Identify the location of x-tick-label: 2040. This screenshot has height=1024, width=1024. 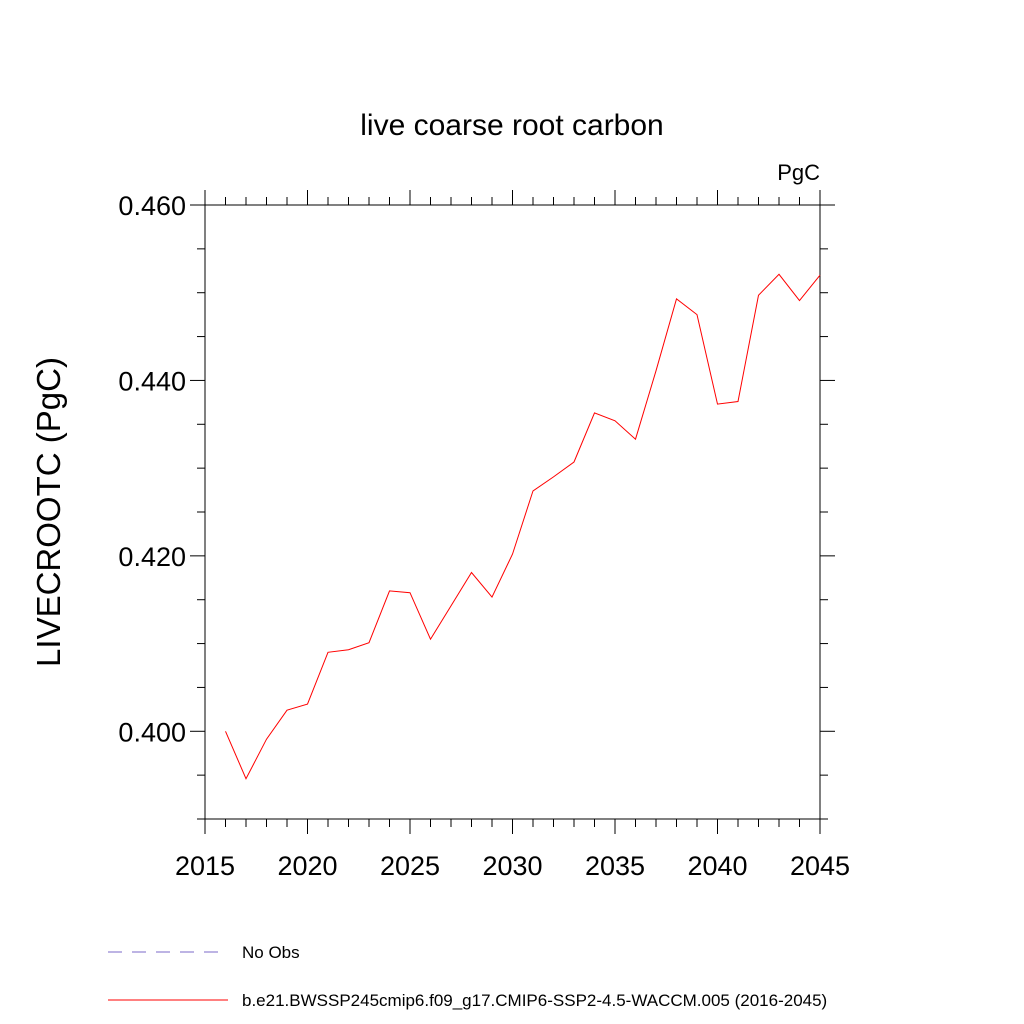
(717, 866).